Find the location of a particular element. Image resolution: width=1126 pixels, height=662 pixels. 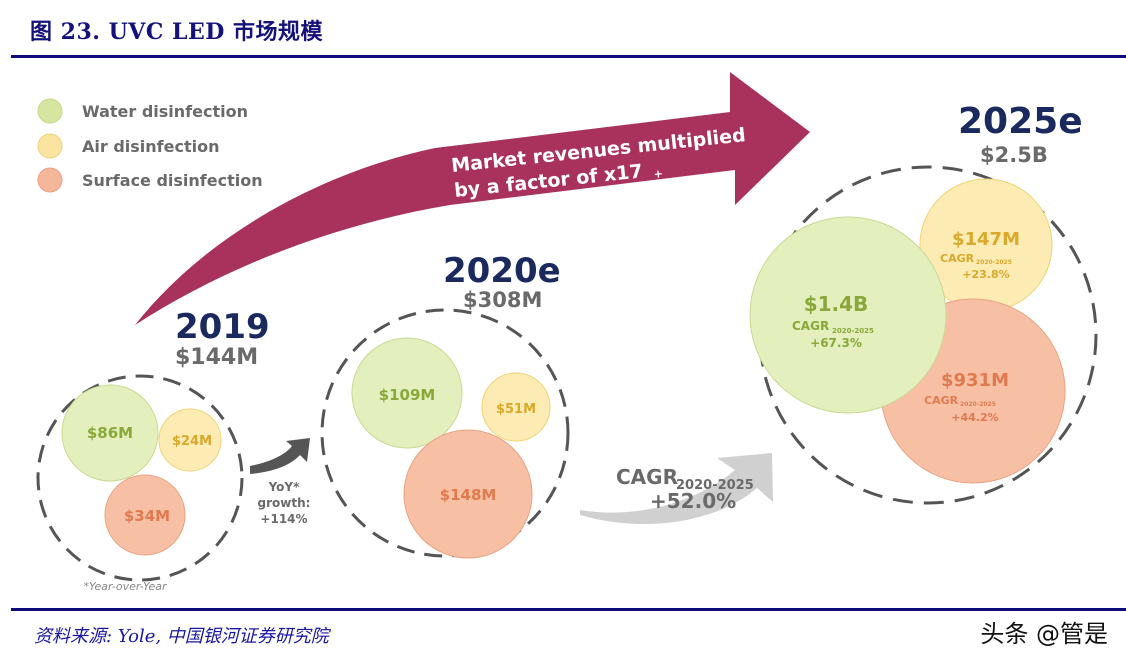

bubble-water-2019 is located at coordinates (110, 433).